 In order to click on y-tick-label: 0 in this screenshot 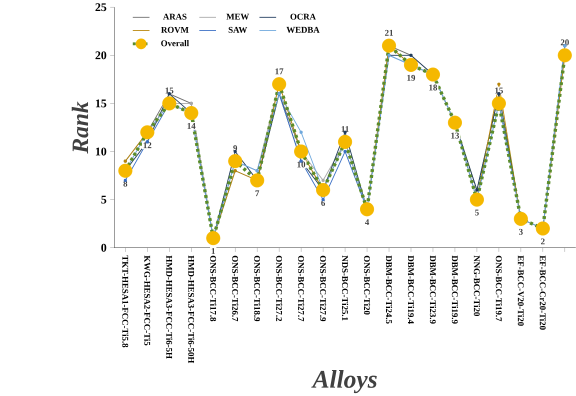, I will do `click(103, 248)`.